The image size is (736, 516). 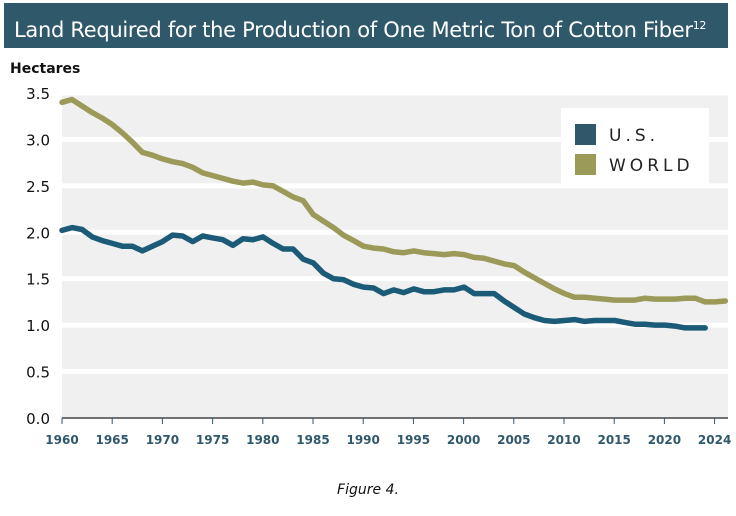 I want to click on x-tick-label: 2005, so click(x=513, y=440).